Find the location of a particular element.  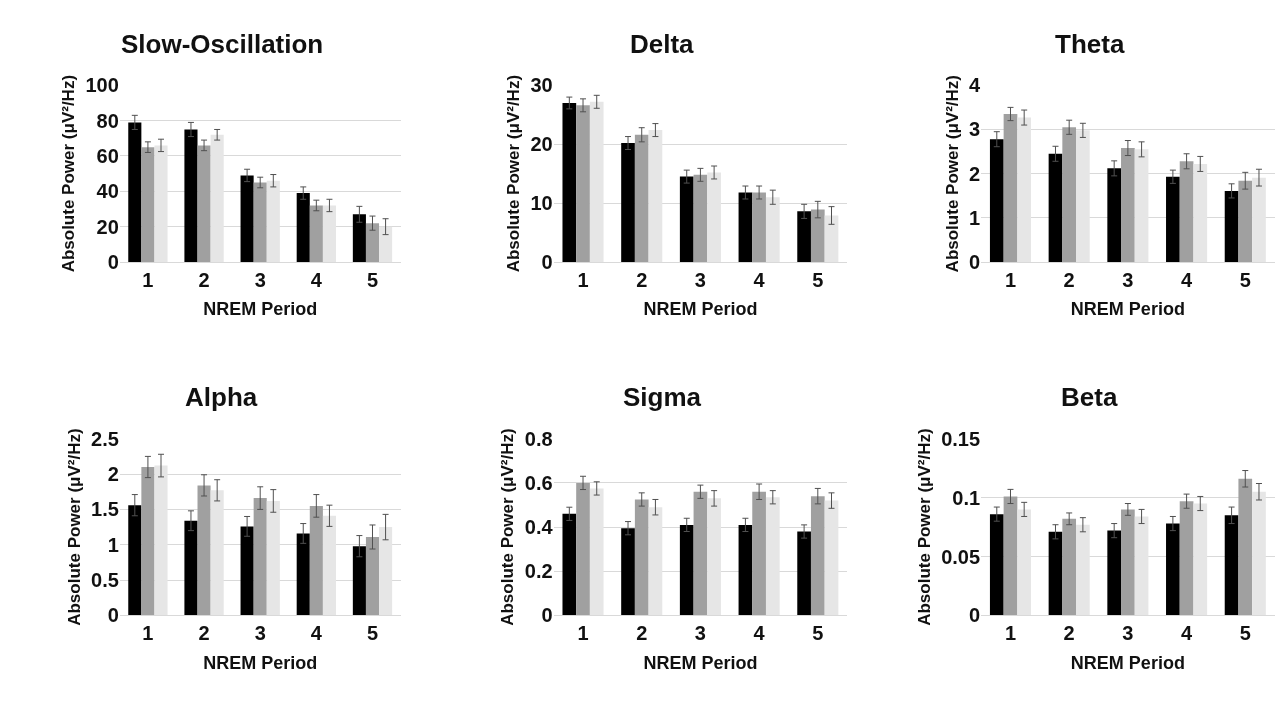

y-tick-label: 0.2 is located at coordinates (538, 571).